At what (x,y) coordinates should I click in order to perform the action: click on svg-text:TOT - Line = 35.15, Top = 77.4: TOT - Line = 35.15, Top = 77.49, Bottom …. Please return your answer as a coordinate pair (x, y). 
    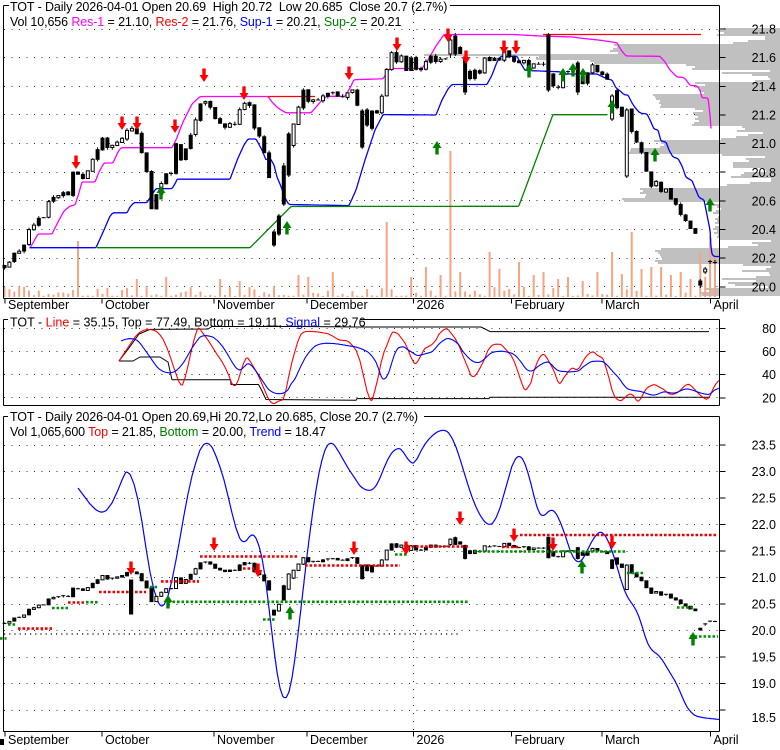
    Looking at the image, I should click on (188, 323).